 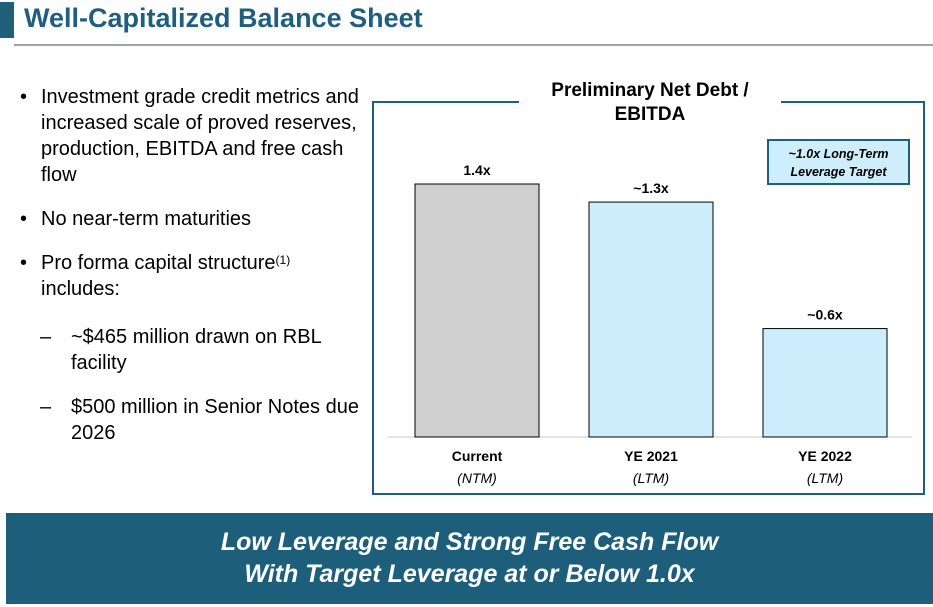 I want to click on bullet-text-tail: includes:, so click(x=80, y=289).